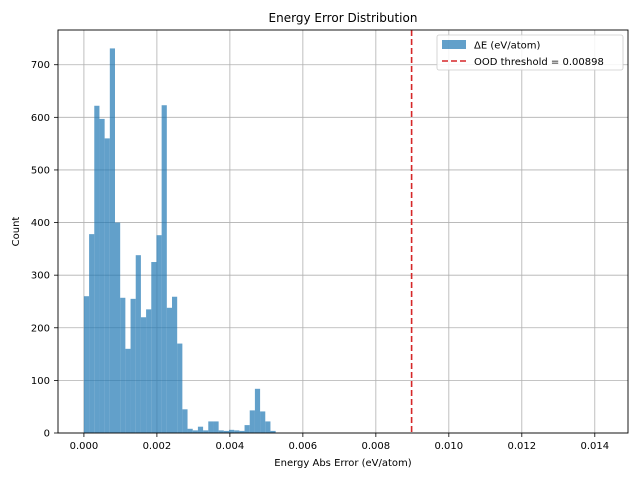 This screenshot has width=640, height=480. What do you see at coordinates (40, 223) in the screenshot?
I see `y-tick-label: 400` at bounding box center [40, 223].